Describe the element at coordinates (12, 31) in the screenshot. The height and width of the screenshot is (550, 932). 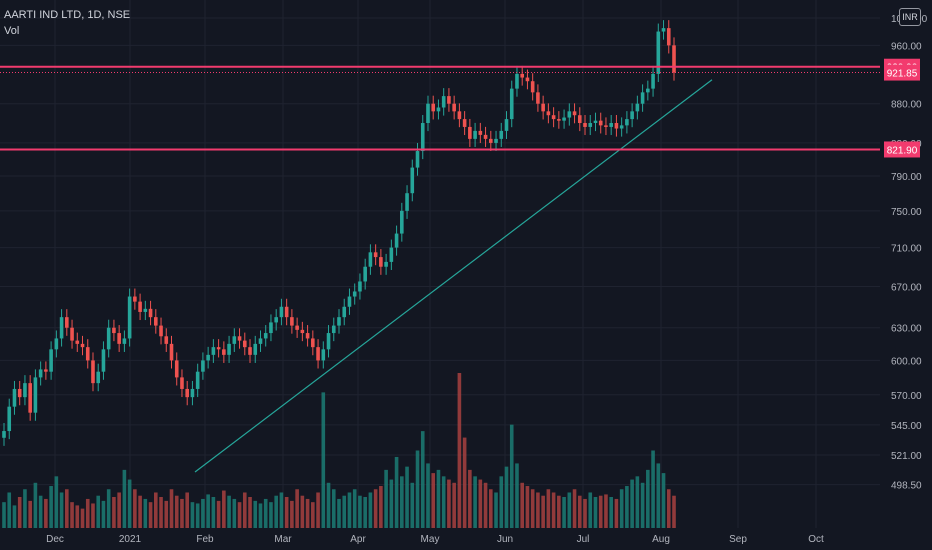
I see `volume-indicator-label: Vol` at that location.